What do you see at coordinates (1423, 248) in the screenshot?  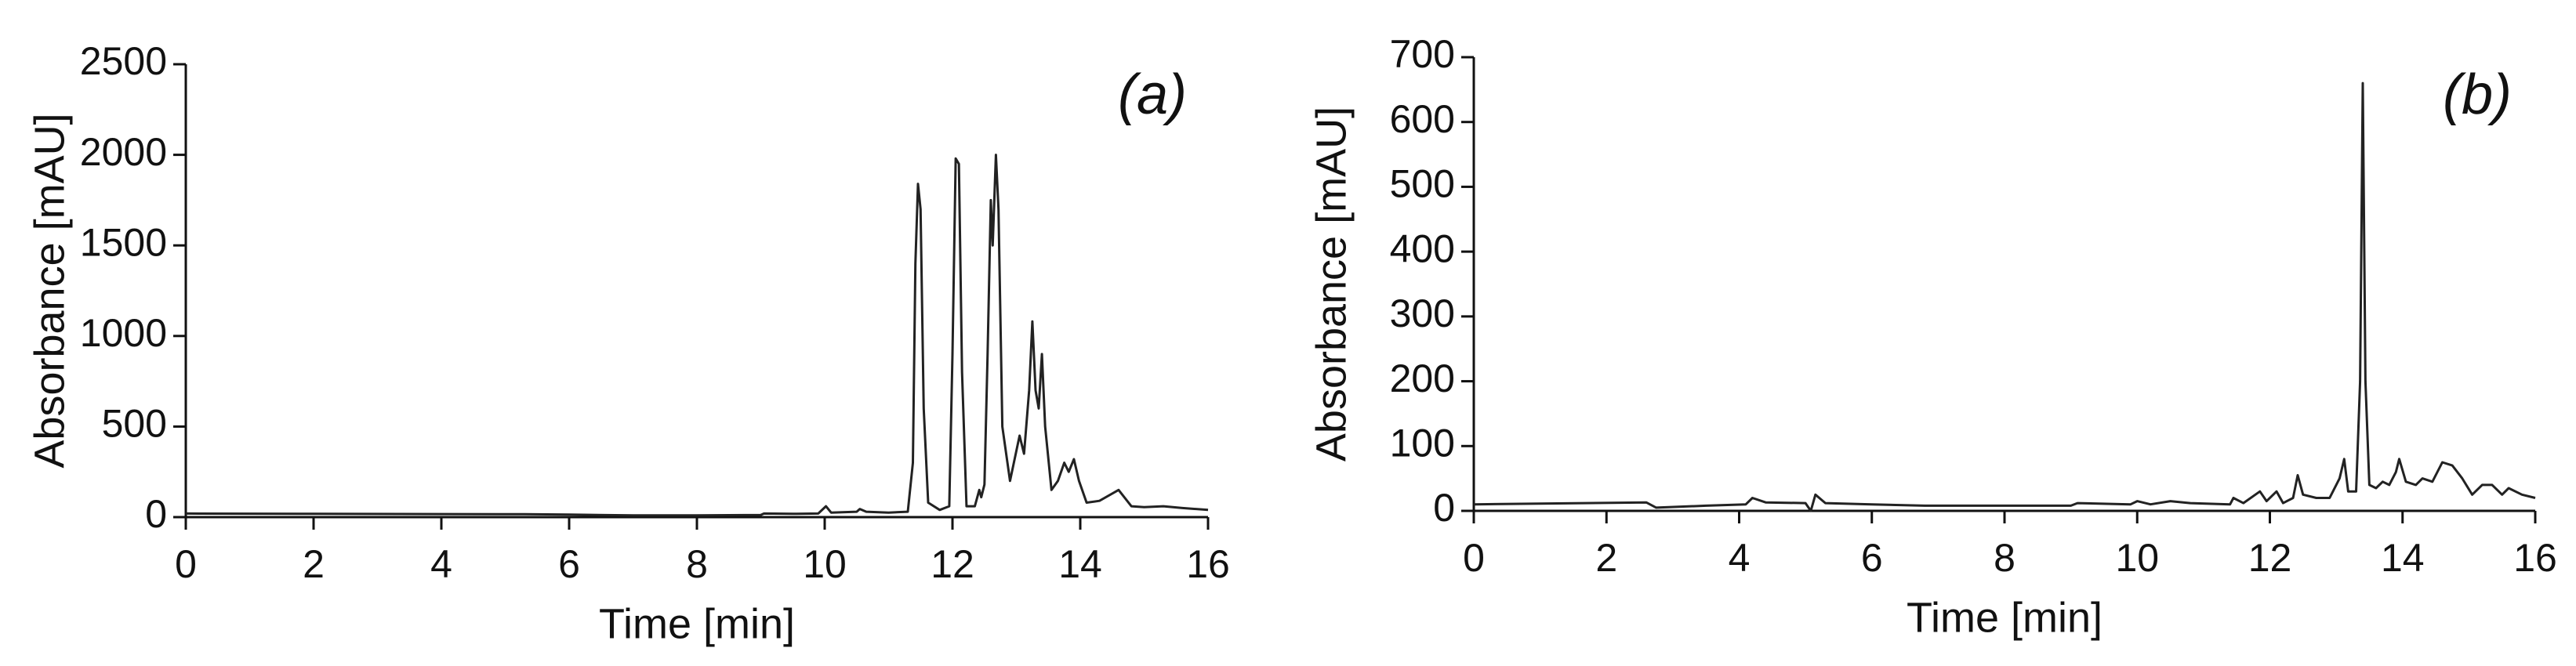 I see `y-tick-label: 400` at bounding box center [1423, 248].